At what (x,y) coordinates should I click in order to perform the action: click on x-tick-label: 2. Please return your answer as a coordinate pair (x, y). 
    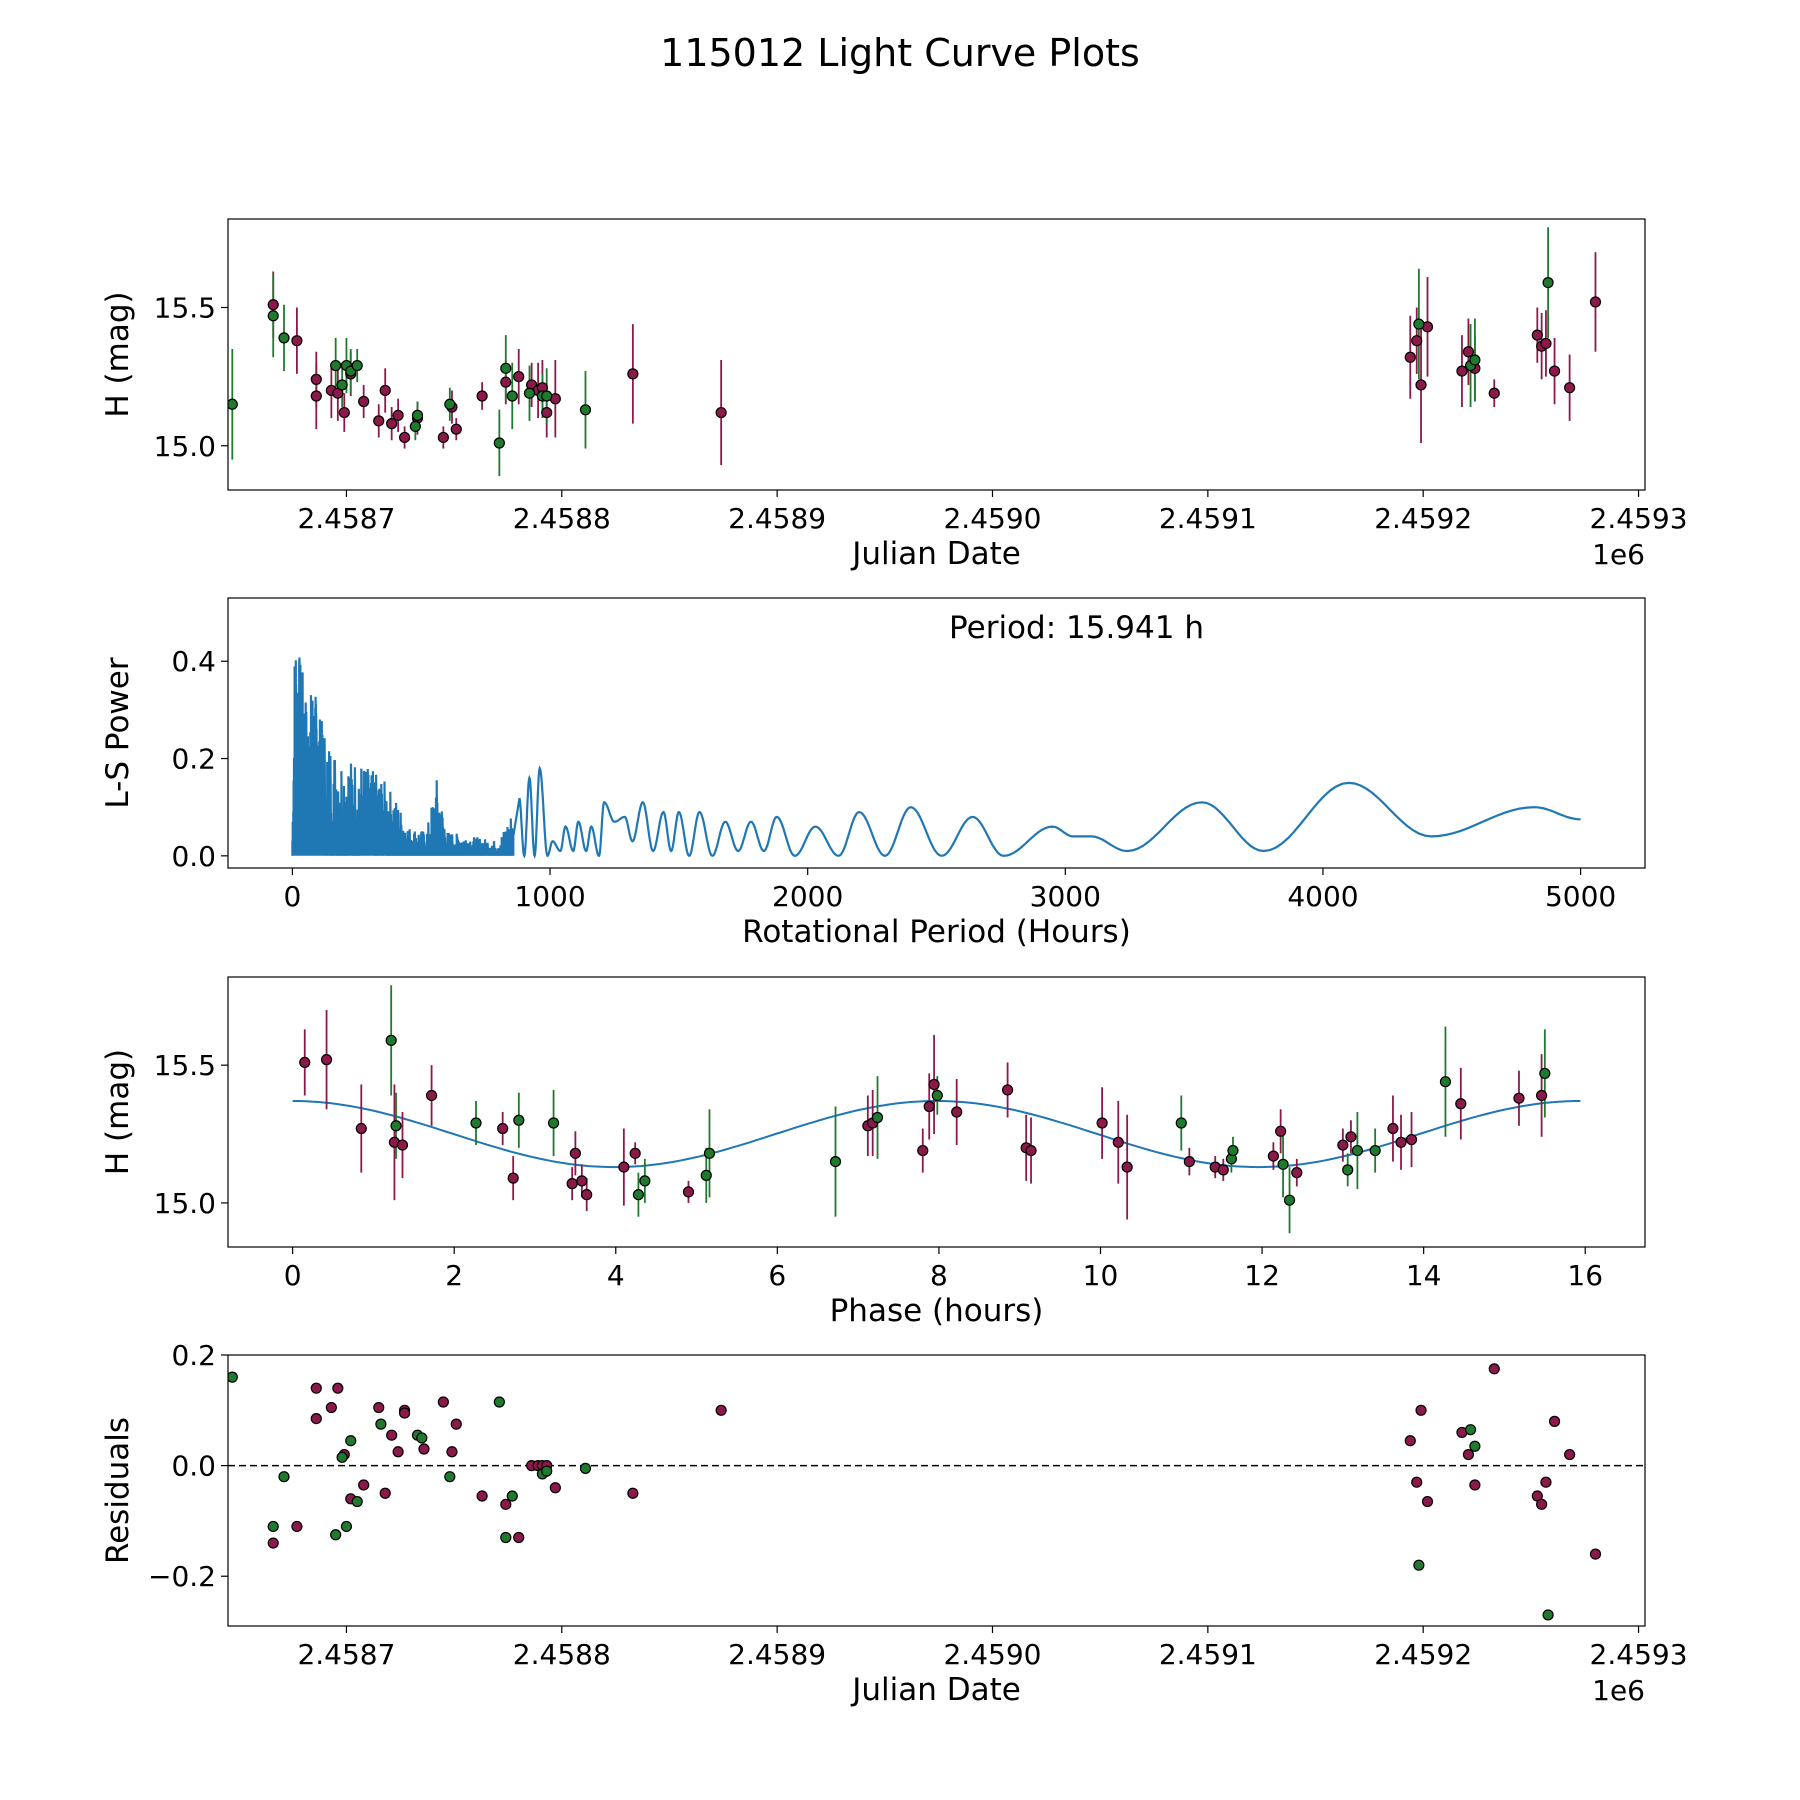
    Looking at the image, I should click on (454, 1275).